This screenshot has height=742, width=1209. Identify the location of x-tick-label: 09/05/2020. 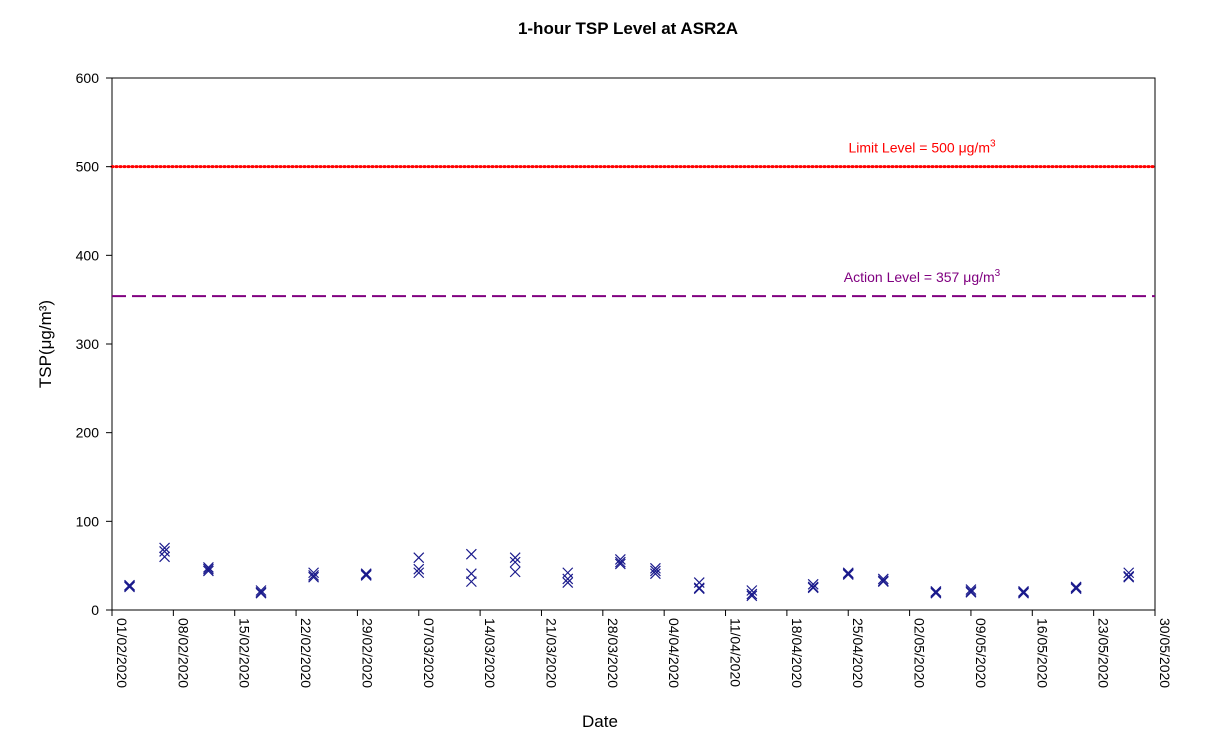
(981, 653).